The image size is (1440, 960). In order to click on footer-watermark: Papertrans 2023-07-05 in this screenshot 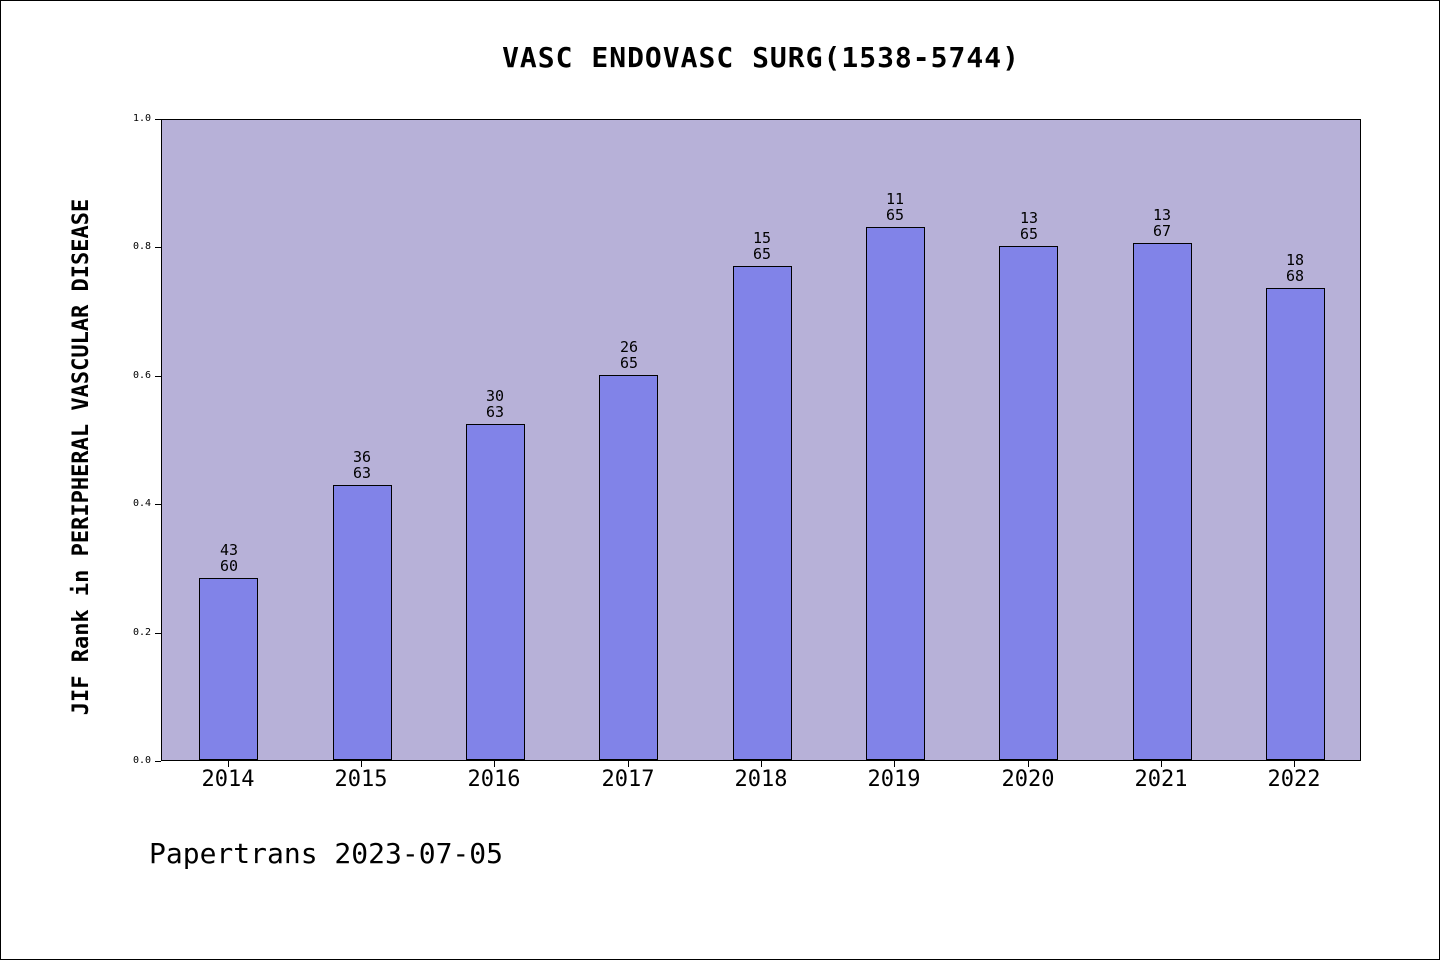, I will do `click(326, 853)`.